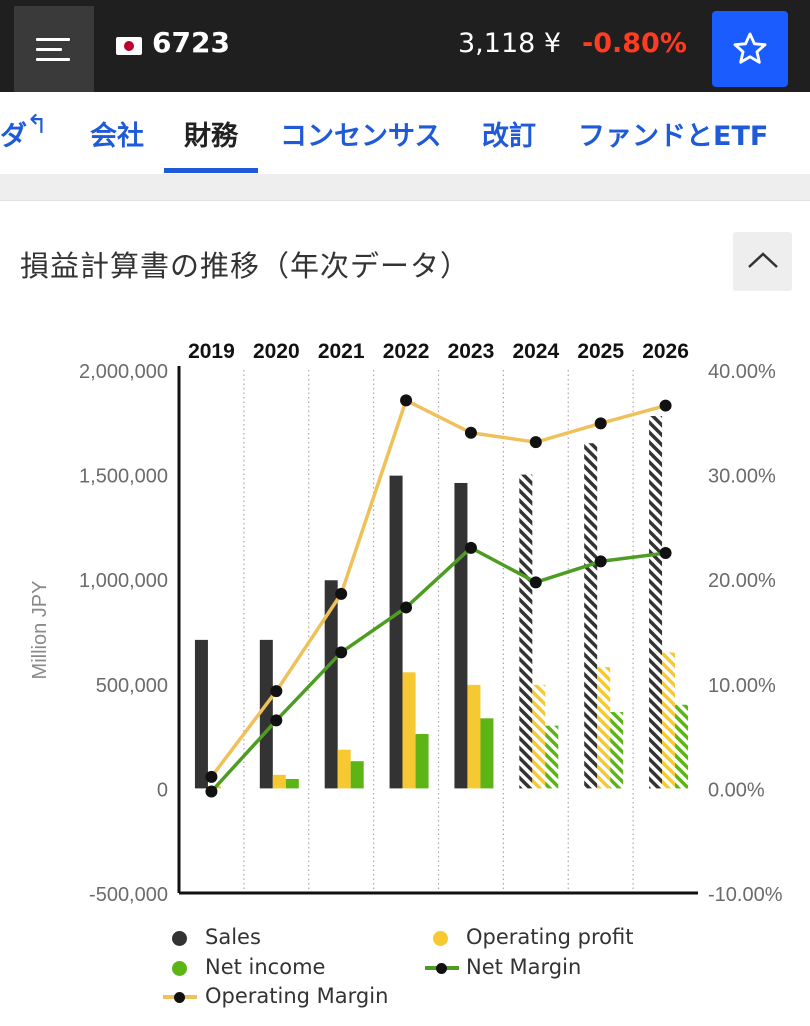 The height and width of the screenshot is (1026, 810). What do you see at coordinates (360, 133) in the screenshot?
I see `tab-consensus: コンセンサス` at bounding box center [360, 133].